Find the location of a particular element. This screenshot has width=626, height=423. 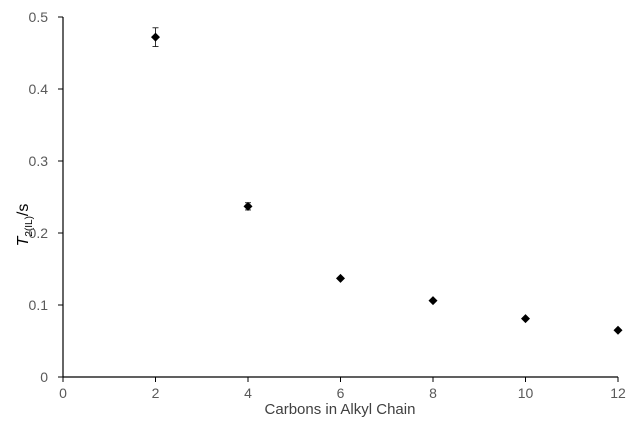

y-tick-label: 0.1 is located at coordinates (39, 305).